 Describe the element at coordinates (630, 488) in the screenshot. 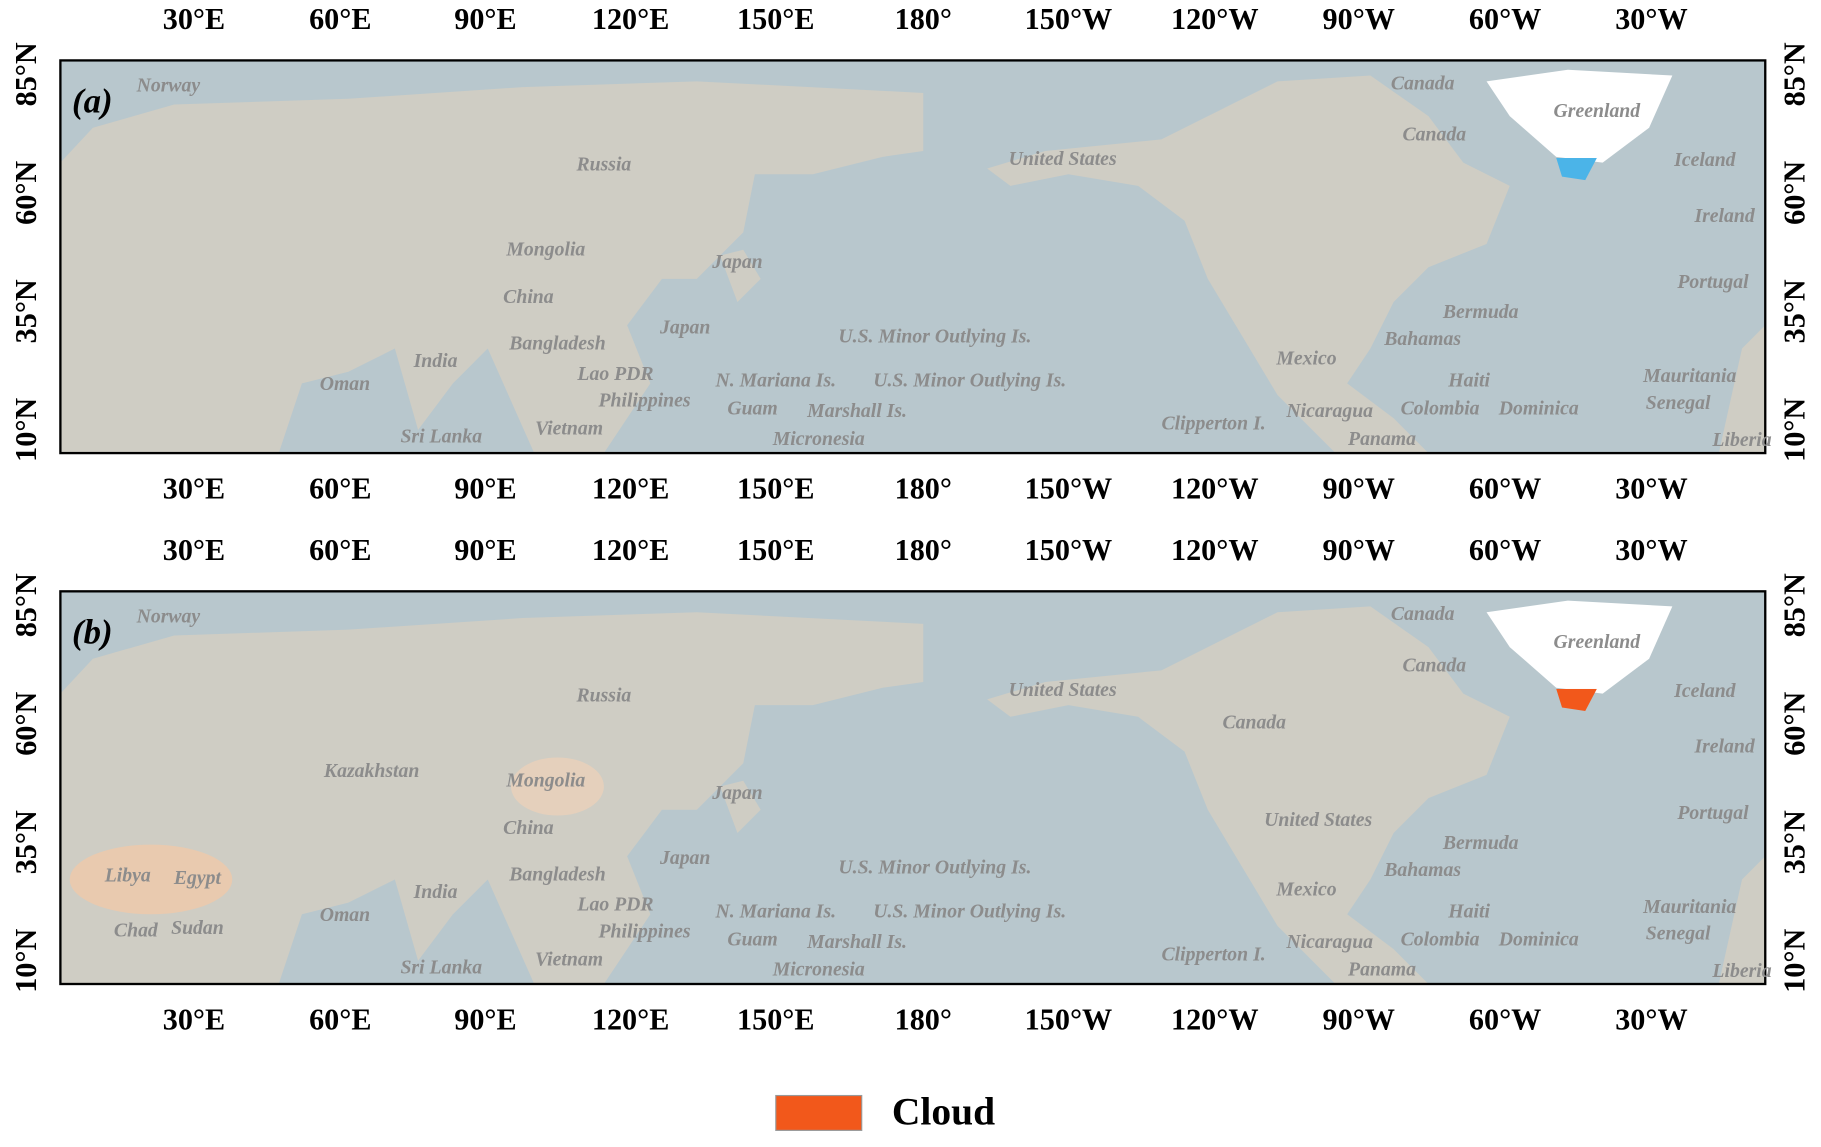

I see `lon-tick-bottom: 120°E` at that location.